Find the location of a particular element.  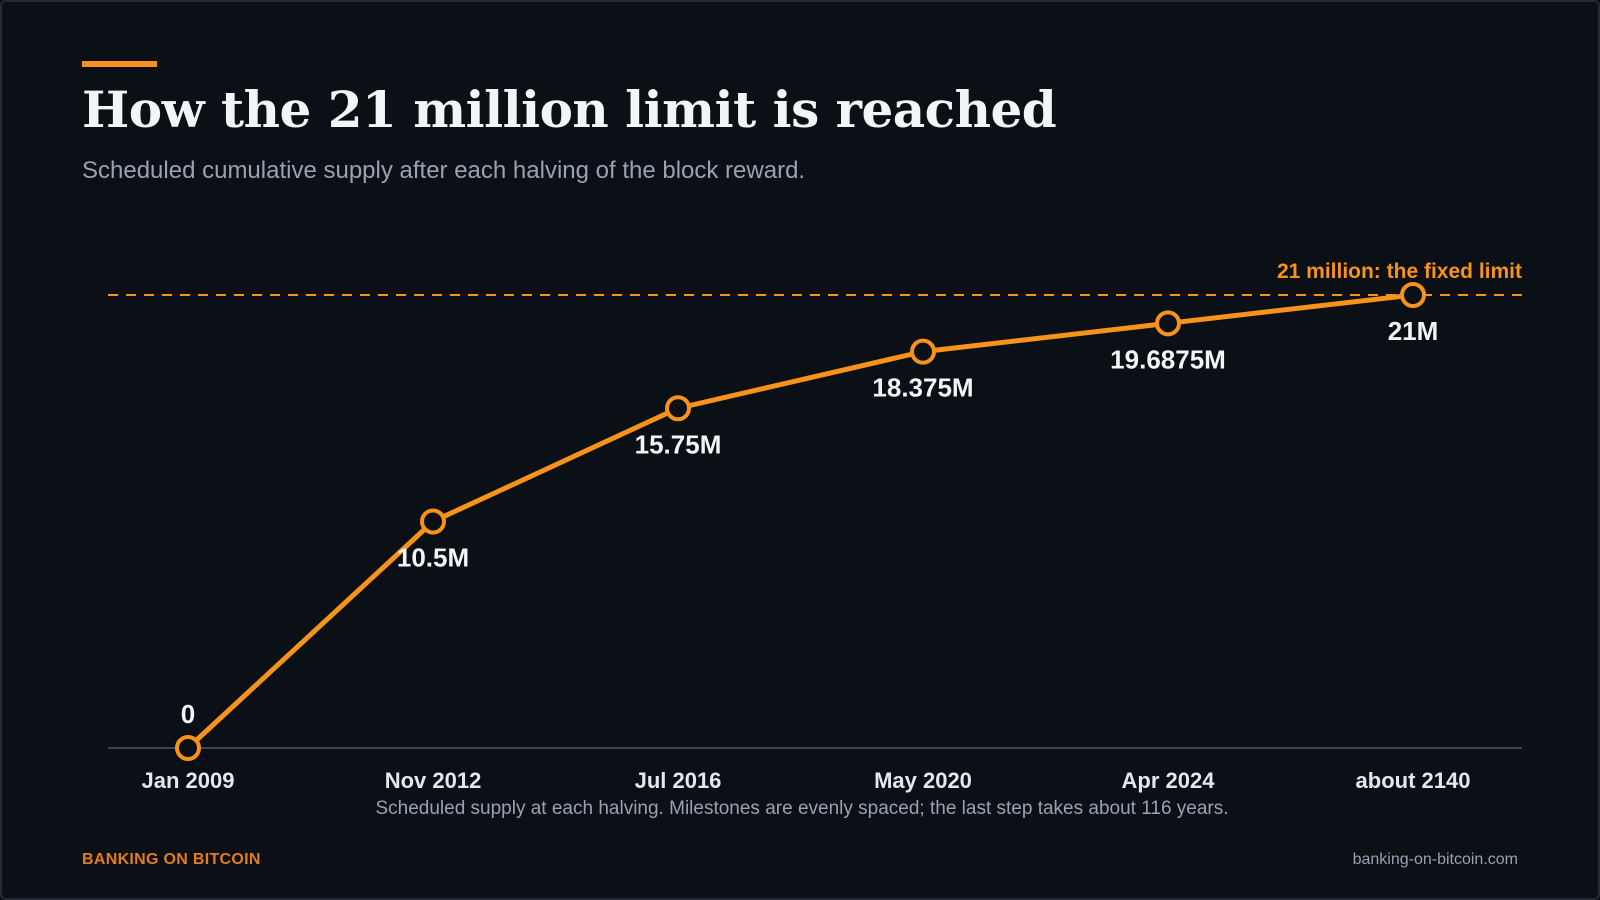

data-label: 19.6875M is located at coordinates (1168, 359).